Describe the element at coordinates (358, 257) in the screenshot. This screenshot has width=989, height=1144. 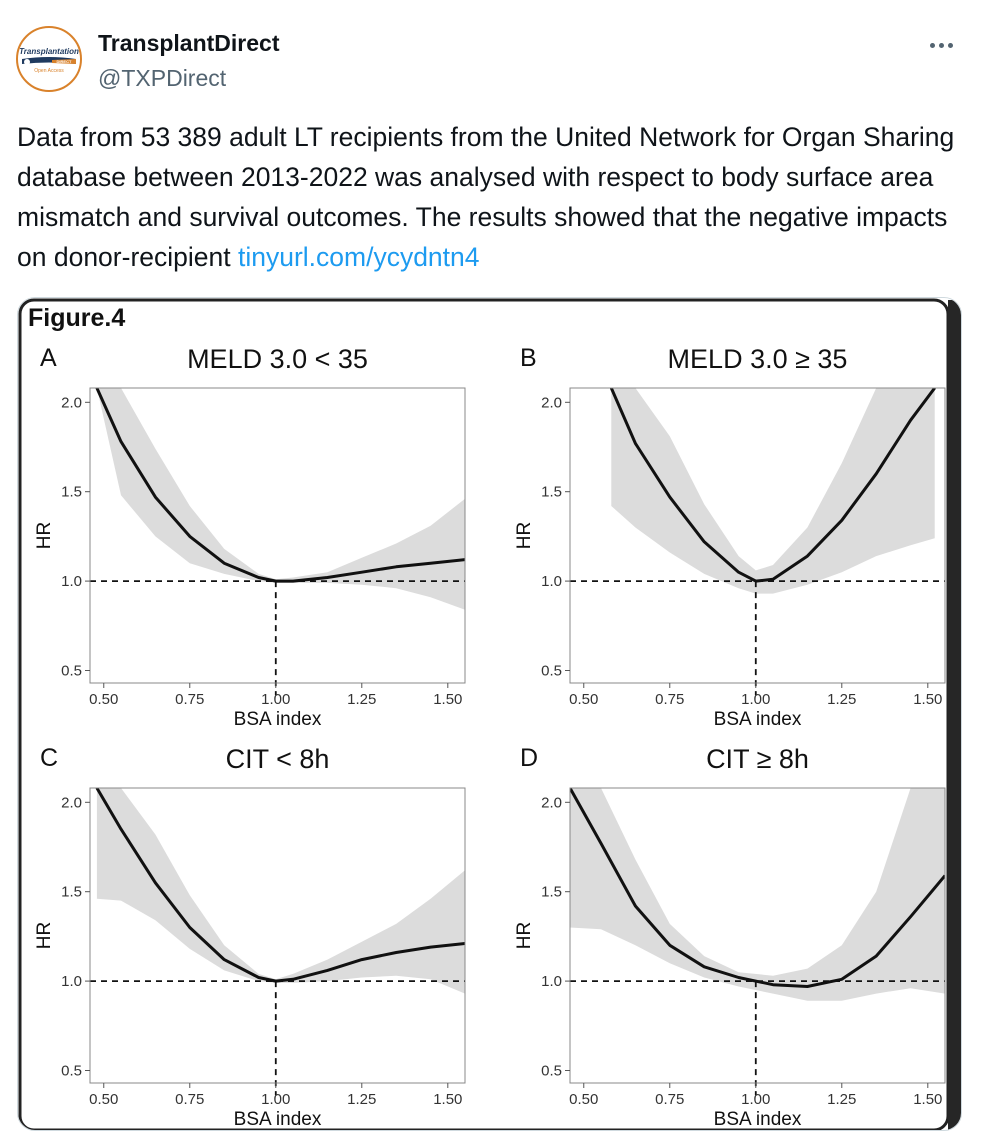
I see `tweet-link: tinyurl.com/ycydntn4` at that location.